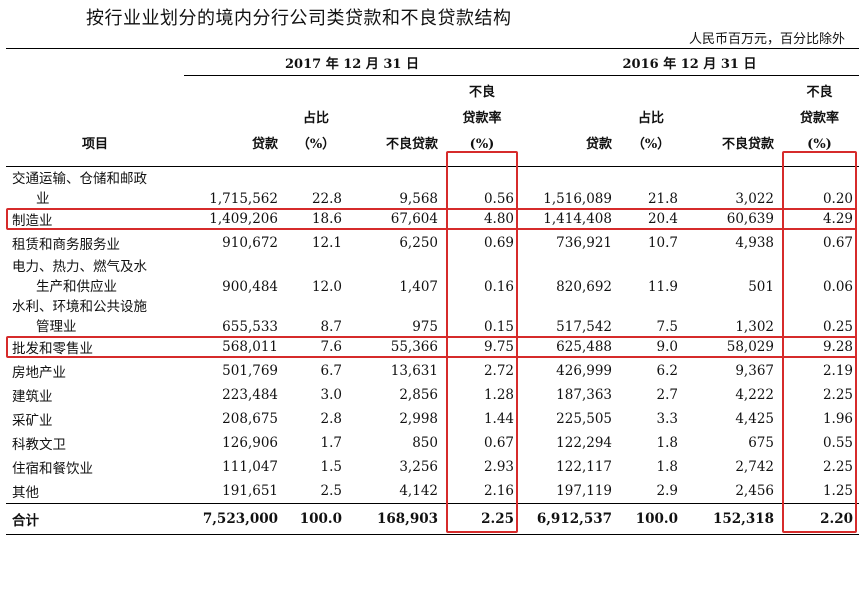 The width and height of the screenshot is (863, 592). What do you see at coordinates (667, 419) in the screenshot?
I see `table-cell: 3.3` at bounding box center [667, 419].